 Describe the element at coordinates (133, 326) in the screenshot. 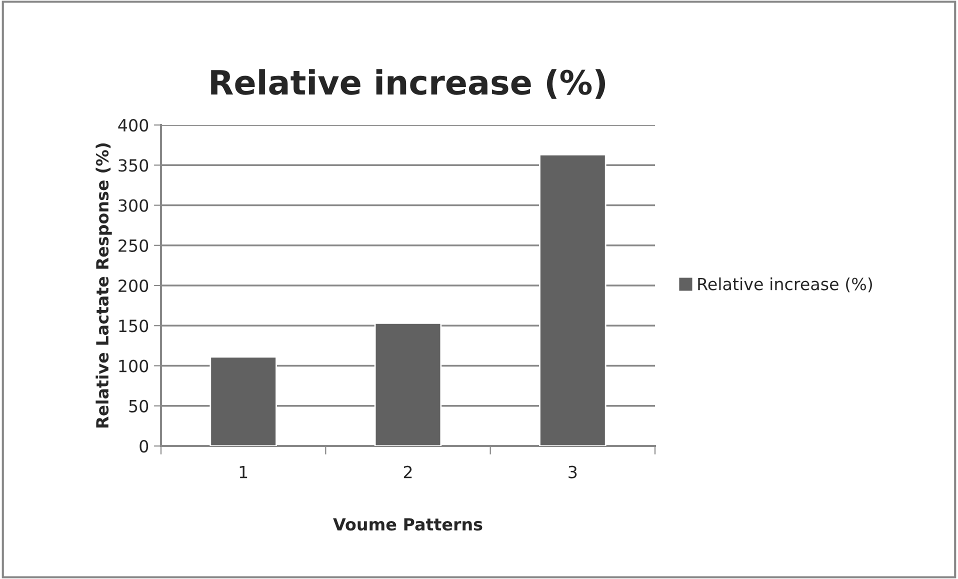

I see `y-tick-label: 150` at that location.